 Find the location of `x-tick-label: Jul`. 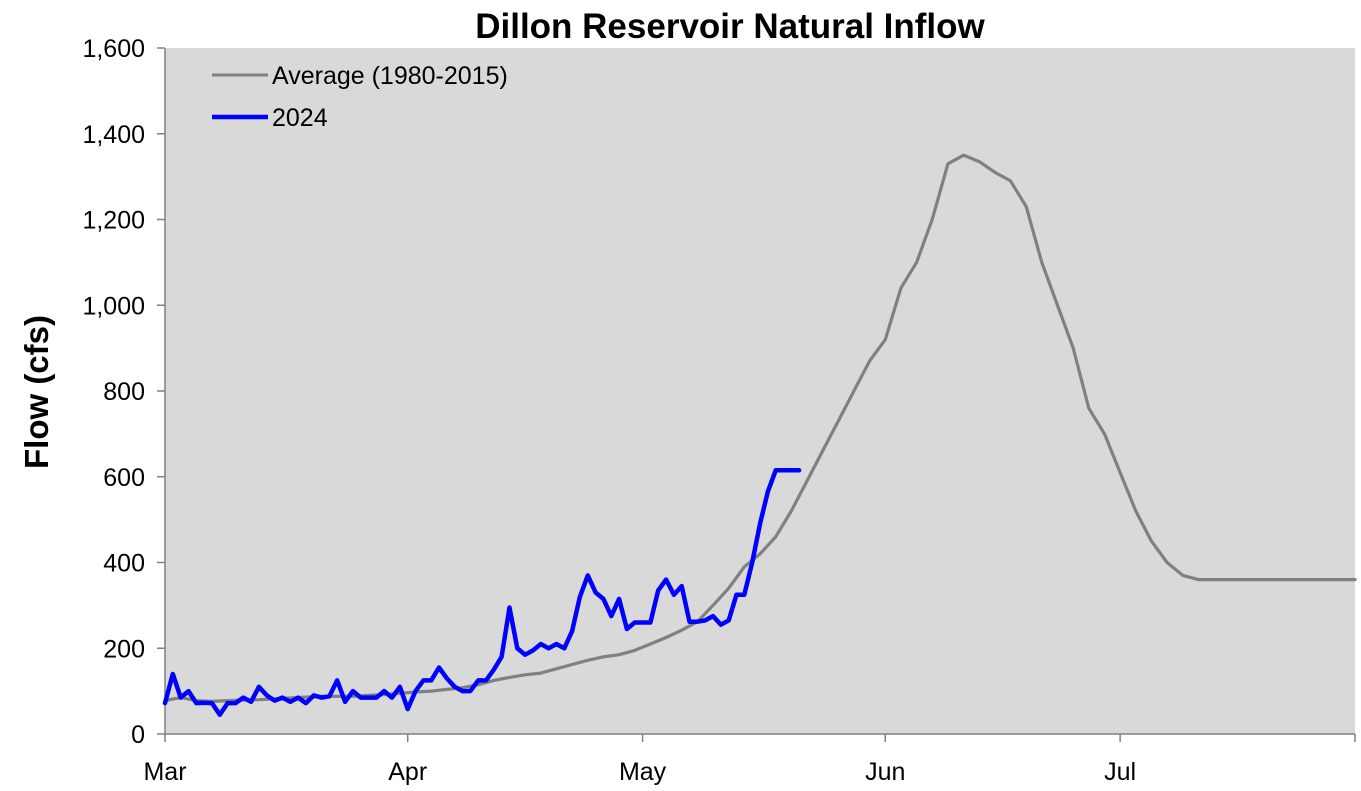

x-tick-label: Jul is located at coordinates (1120, 772).